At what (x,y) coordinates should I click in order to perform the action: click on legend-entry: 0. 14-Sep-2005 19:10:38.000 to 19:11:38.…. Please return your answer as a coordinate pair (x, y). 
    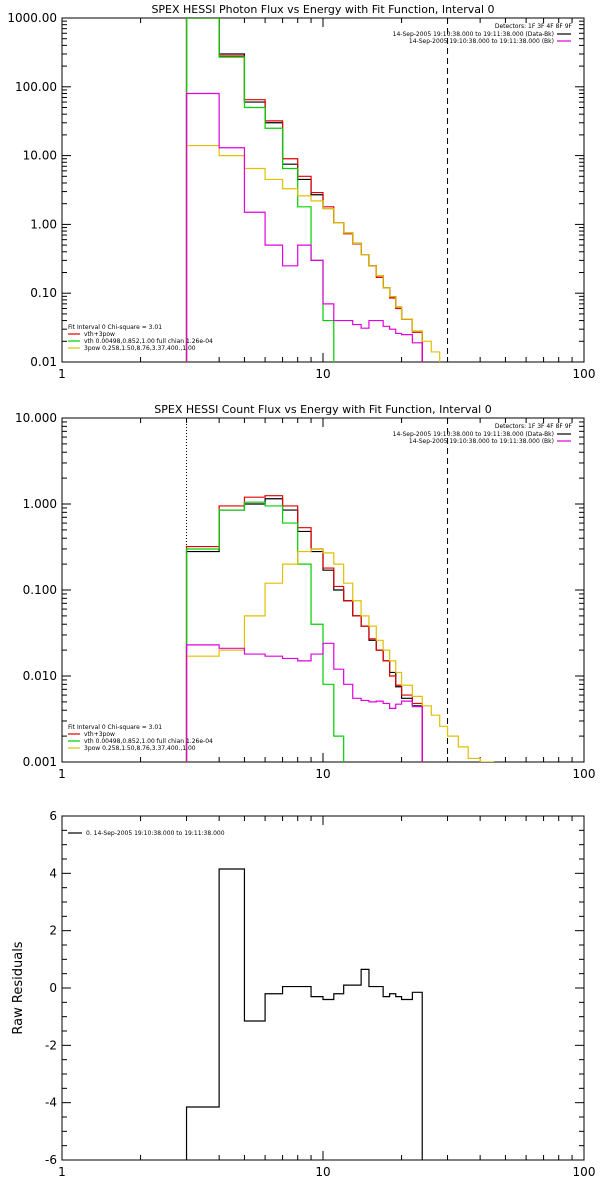
    Looking at the image, I should click on (155, 833).